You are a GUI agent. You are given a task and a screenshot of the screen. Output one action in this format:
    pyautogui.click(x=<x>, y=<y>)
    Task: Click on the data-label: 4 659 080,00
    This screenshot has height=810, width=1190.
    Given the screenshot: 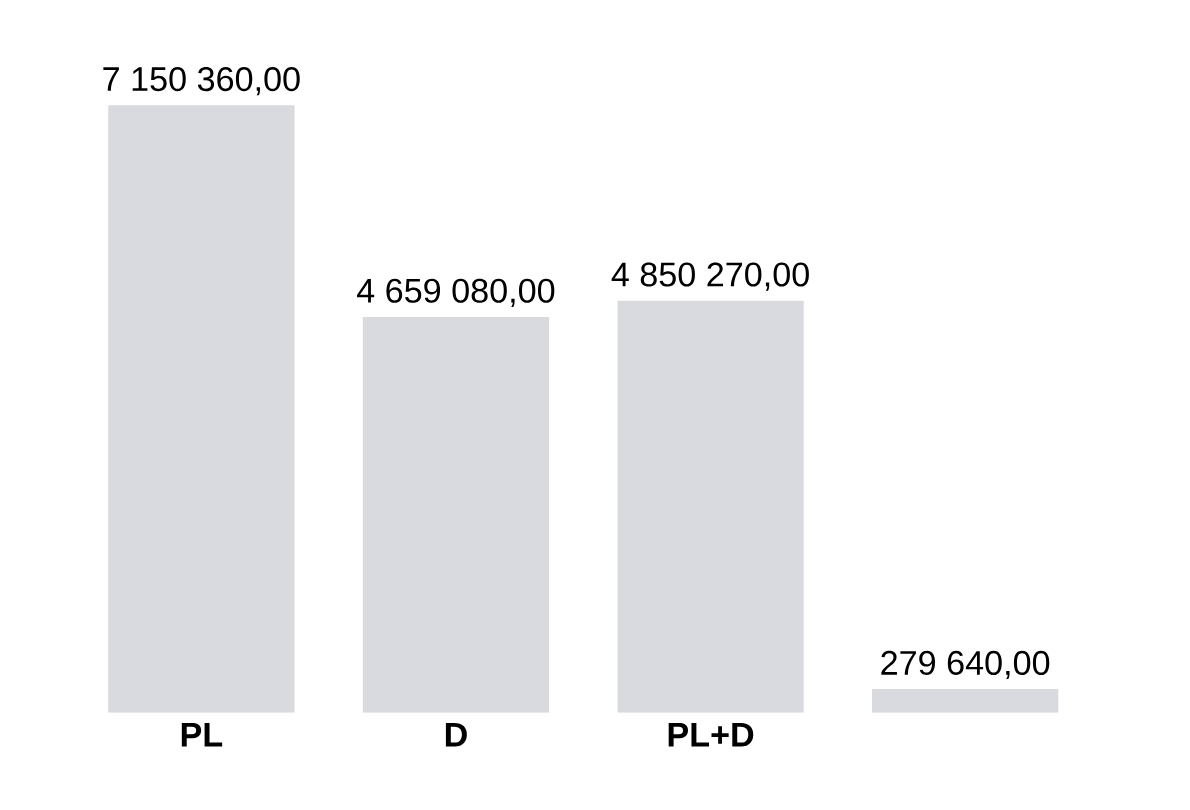 What is the action you would take?
    pyautogui.click(x=456, y=292)
    